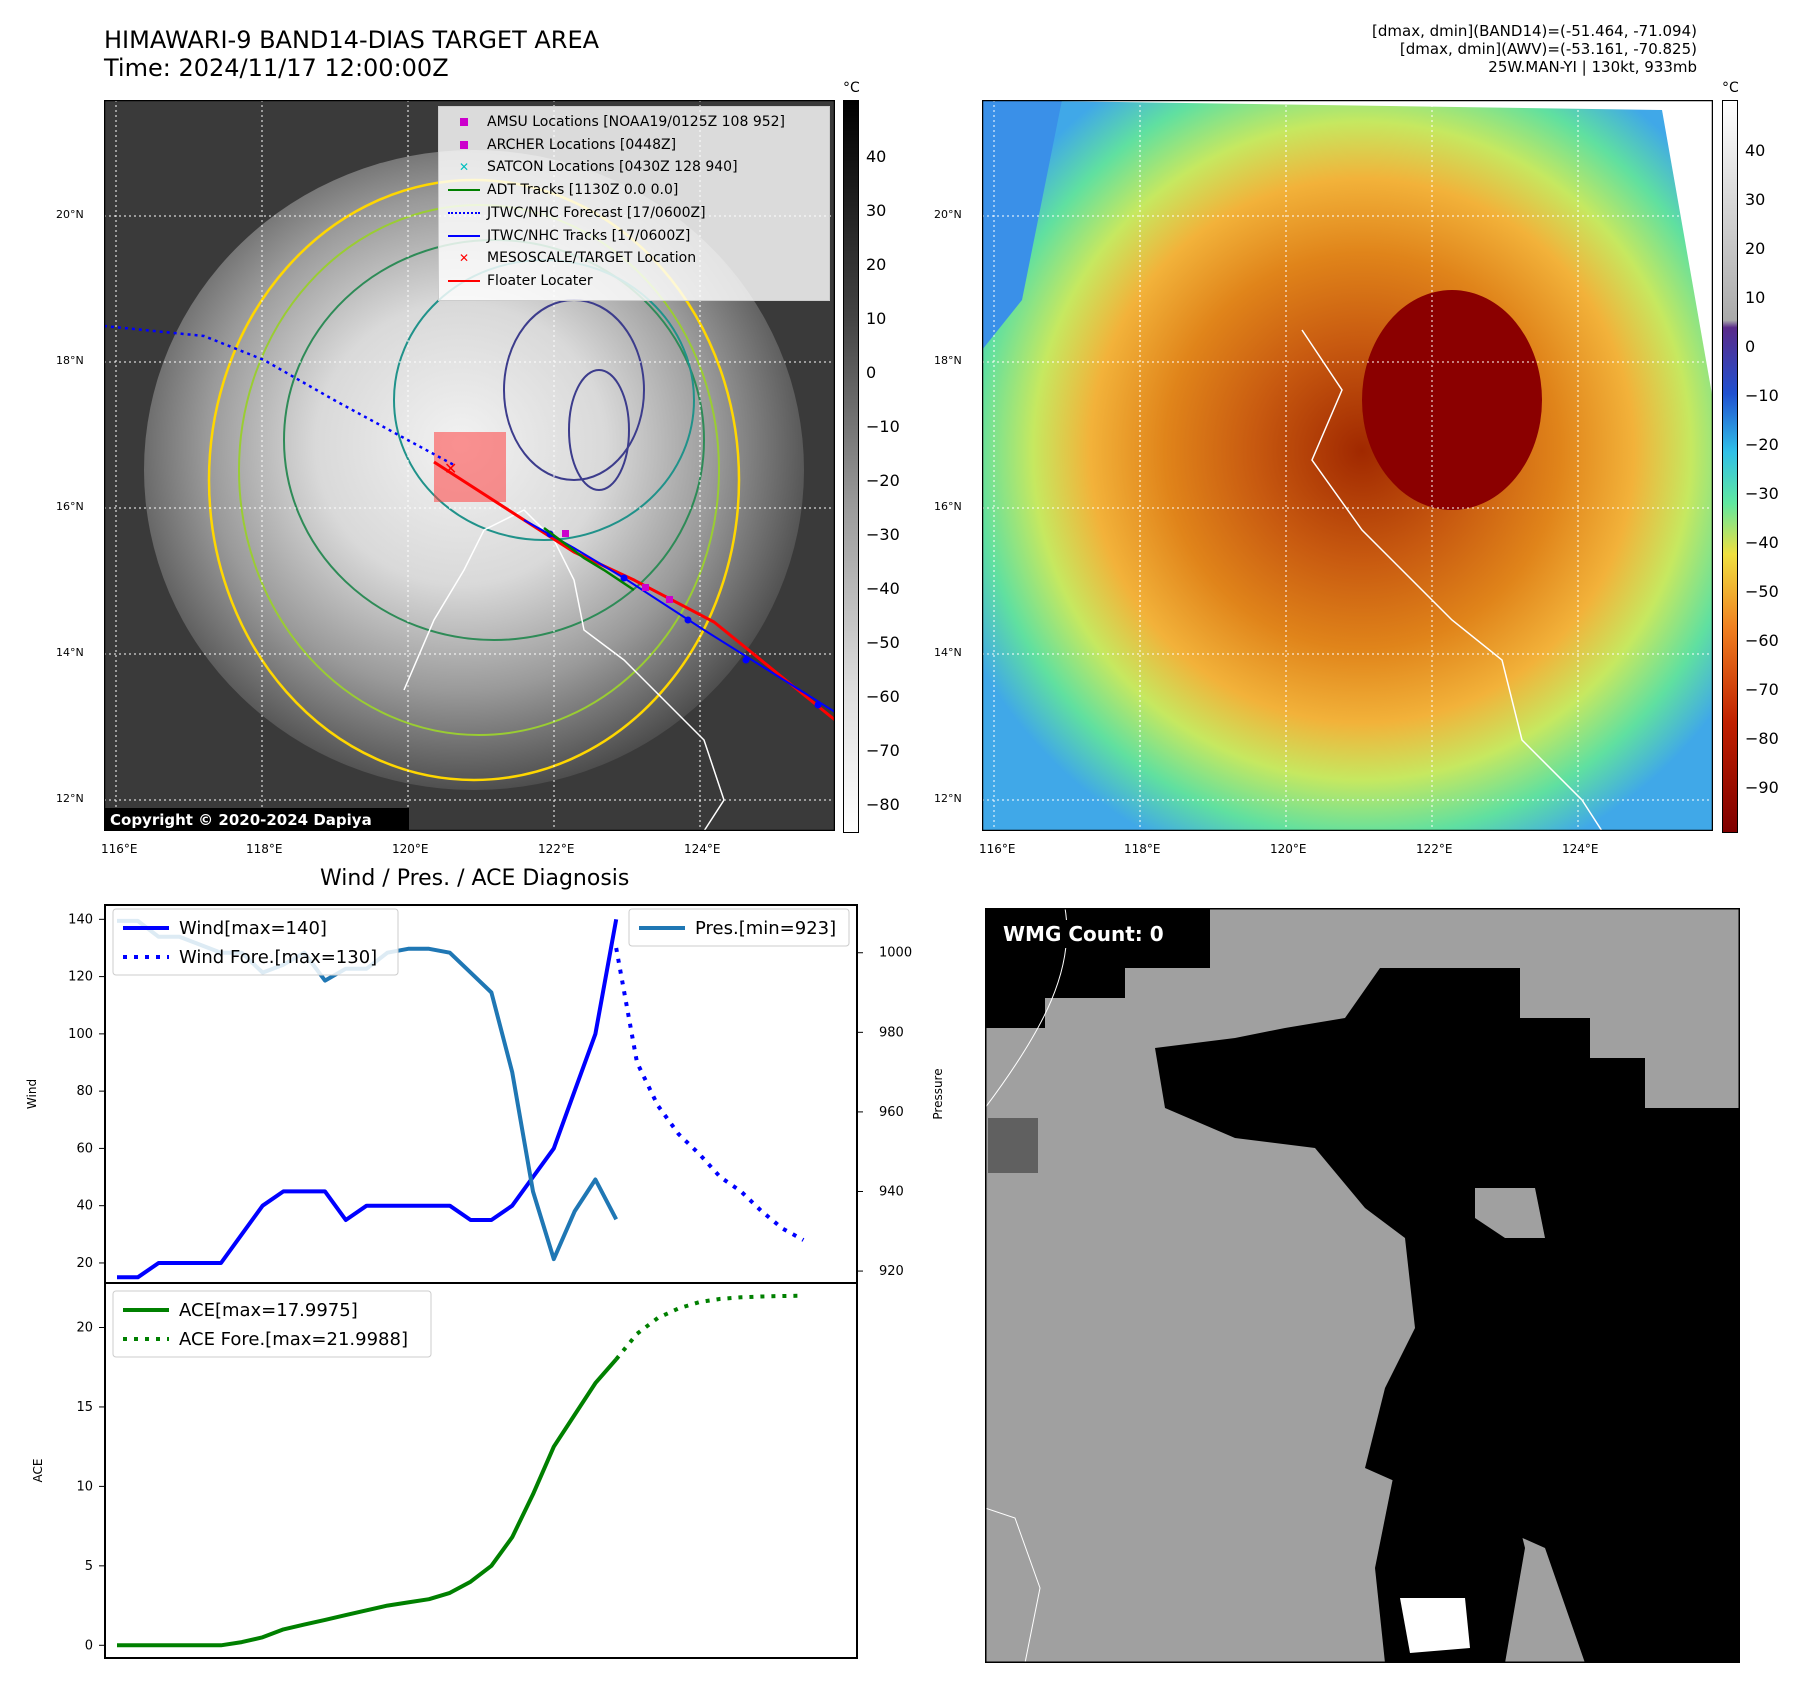  Describe the element at coordinates (89, 1566) in the screenshot. I see `ace-ytick-label: 5` at that location.